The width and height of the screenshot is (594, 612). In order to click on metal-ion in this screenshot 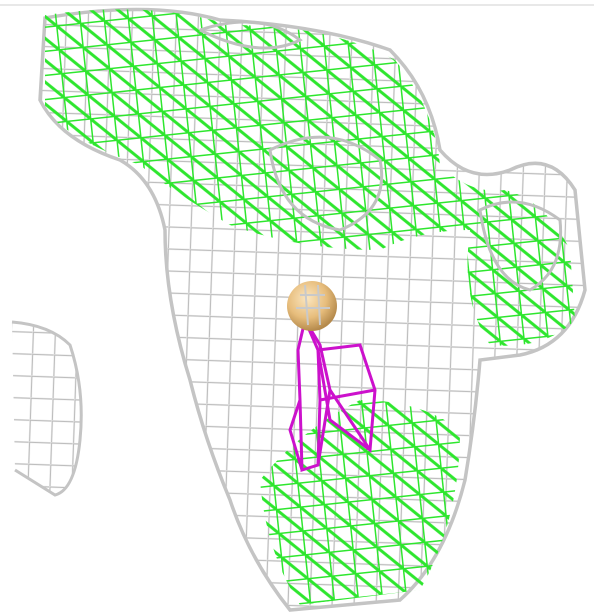, I will do `click(312, 306)`.